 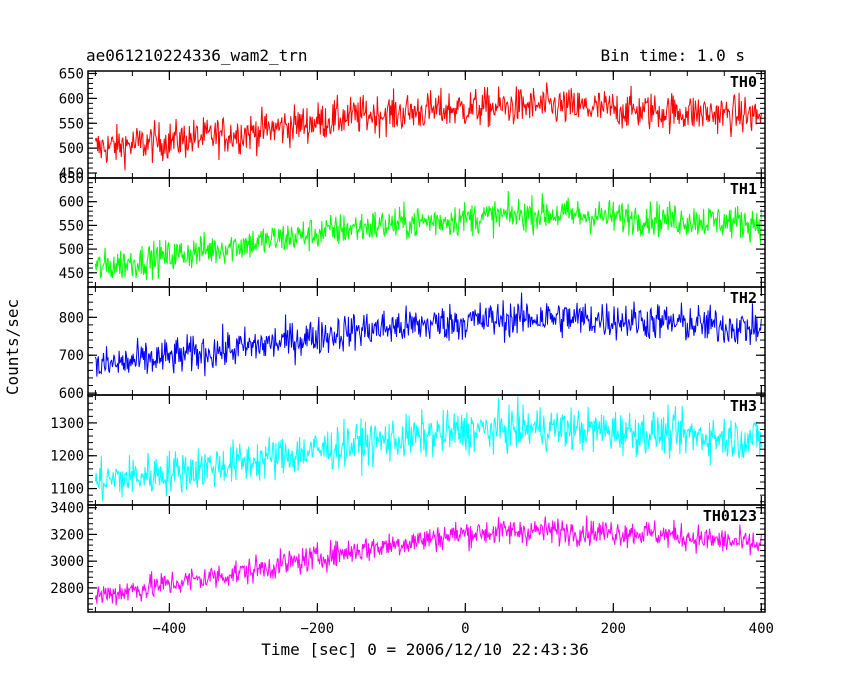 What do you see at coordinates (67, 535) in the screenshot?
I see `y-tick-label: 3200` at bounding box center [67, 535].